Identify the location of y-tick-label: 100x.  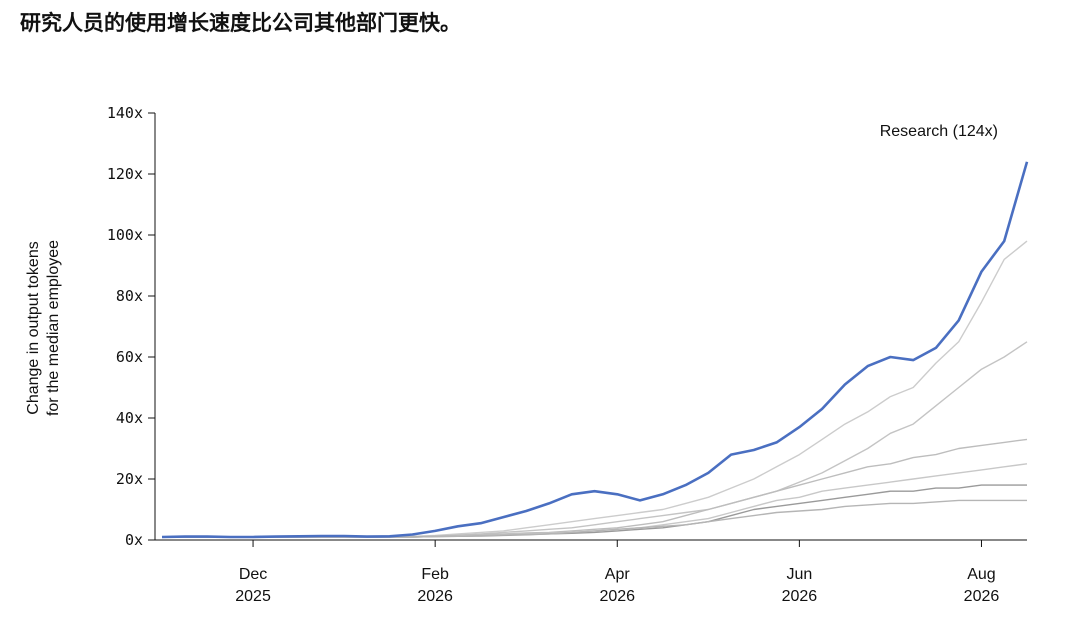
(125, 235).